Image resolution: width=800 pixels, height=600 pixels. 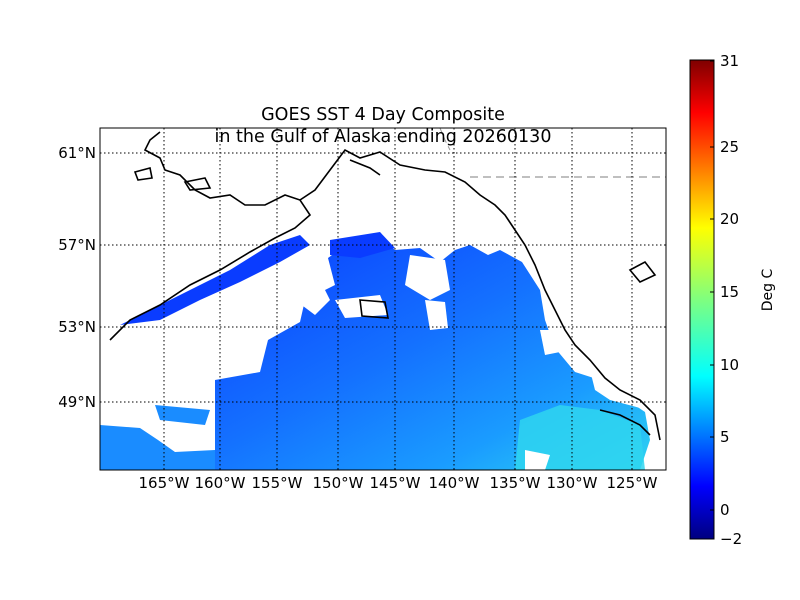 I want to click on colorbar-tick: 10, so click(x=730, y=365).